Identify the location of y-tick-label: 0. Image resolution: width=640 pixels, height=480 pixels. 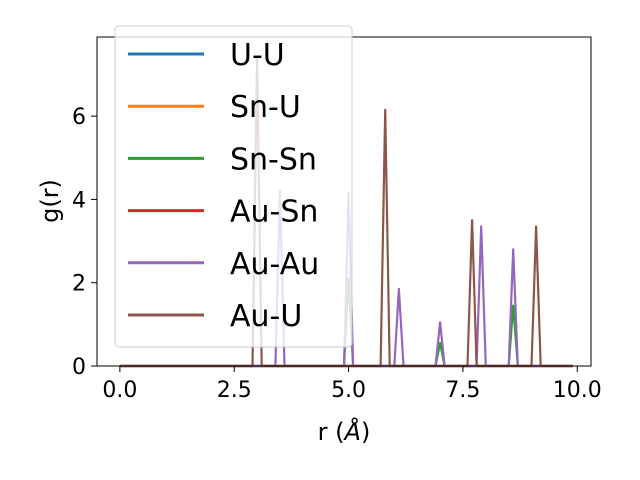
(79, 367).